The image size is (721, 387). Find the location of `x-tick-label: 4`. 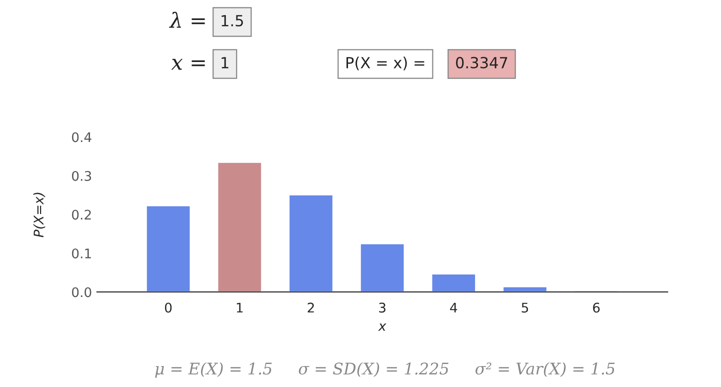

x-tick-label: 4 is located at coordinates (454, 307).